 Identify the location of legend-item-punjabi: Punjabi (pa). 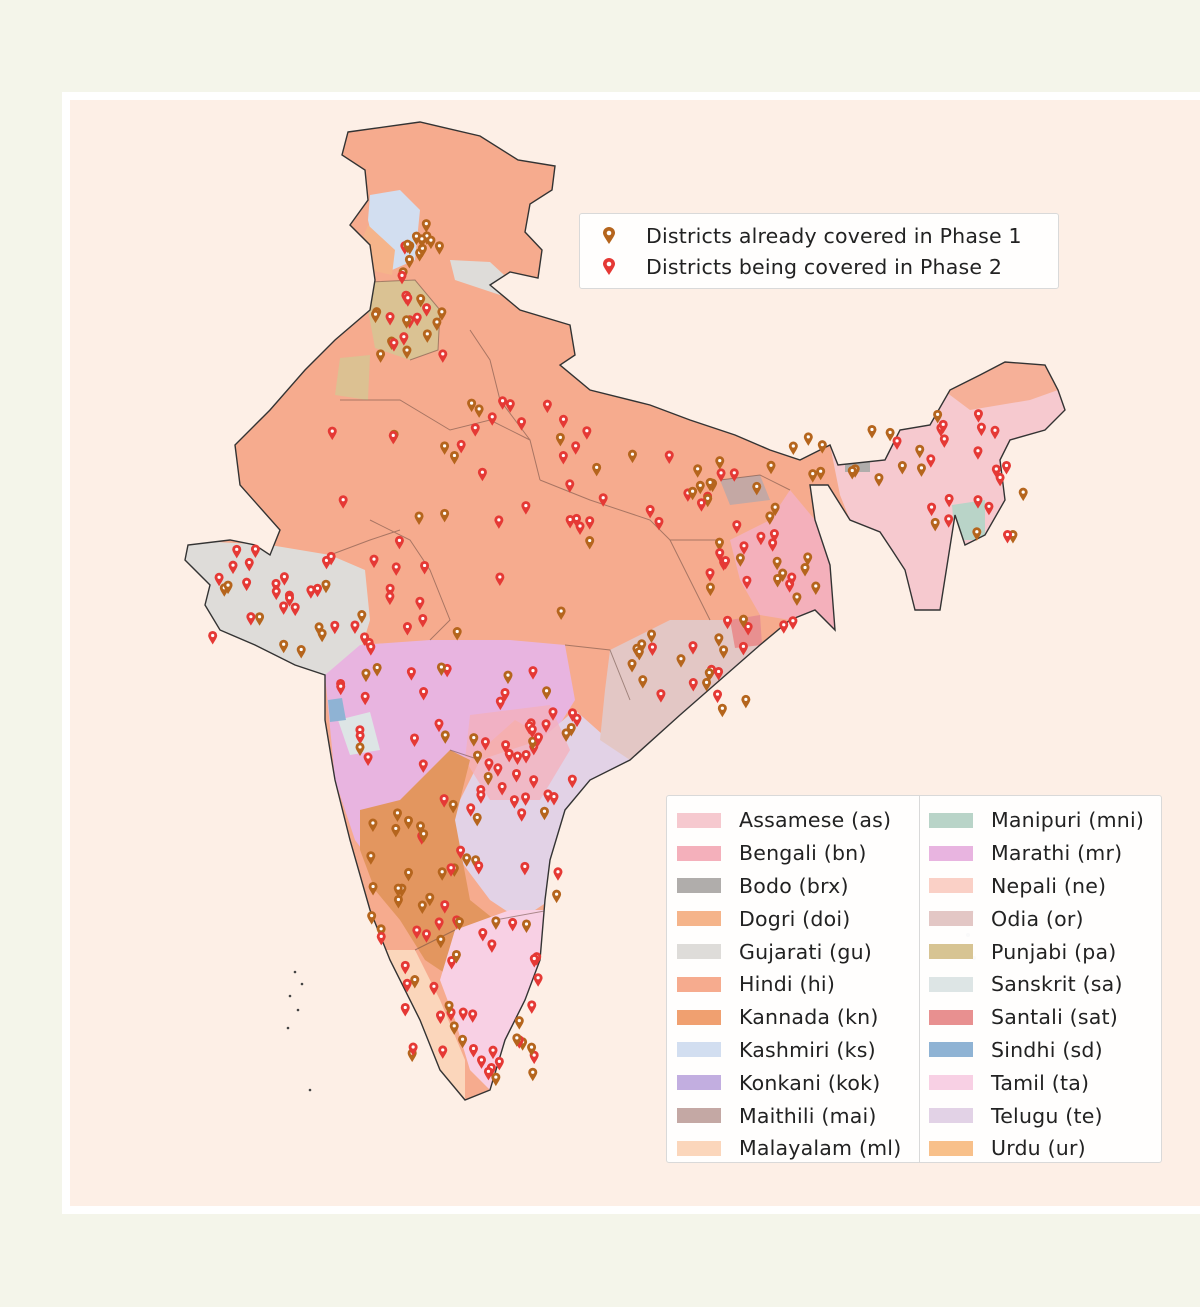
(1036, 951).